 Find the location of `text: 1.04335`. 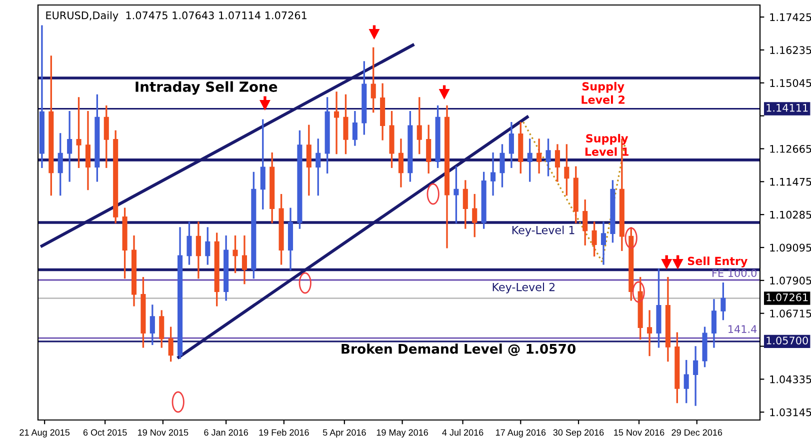

text: 1.04335 is located at coordinates (790, 379).